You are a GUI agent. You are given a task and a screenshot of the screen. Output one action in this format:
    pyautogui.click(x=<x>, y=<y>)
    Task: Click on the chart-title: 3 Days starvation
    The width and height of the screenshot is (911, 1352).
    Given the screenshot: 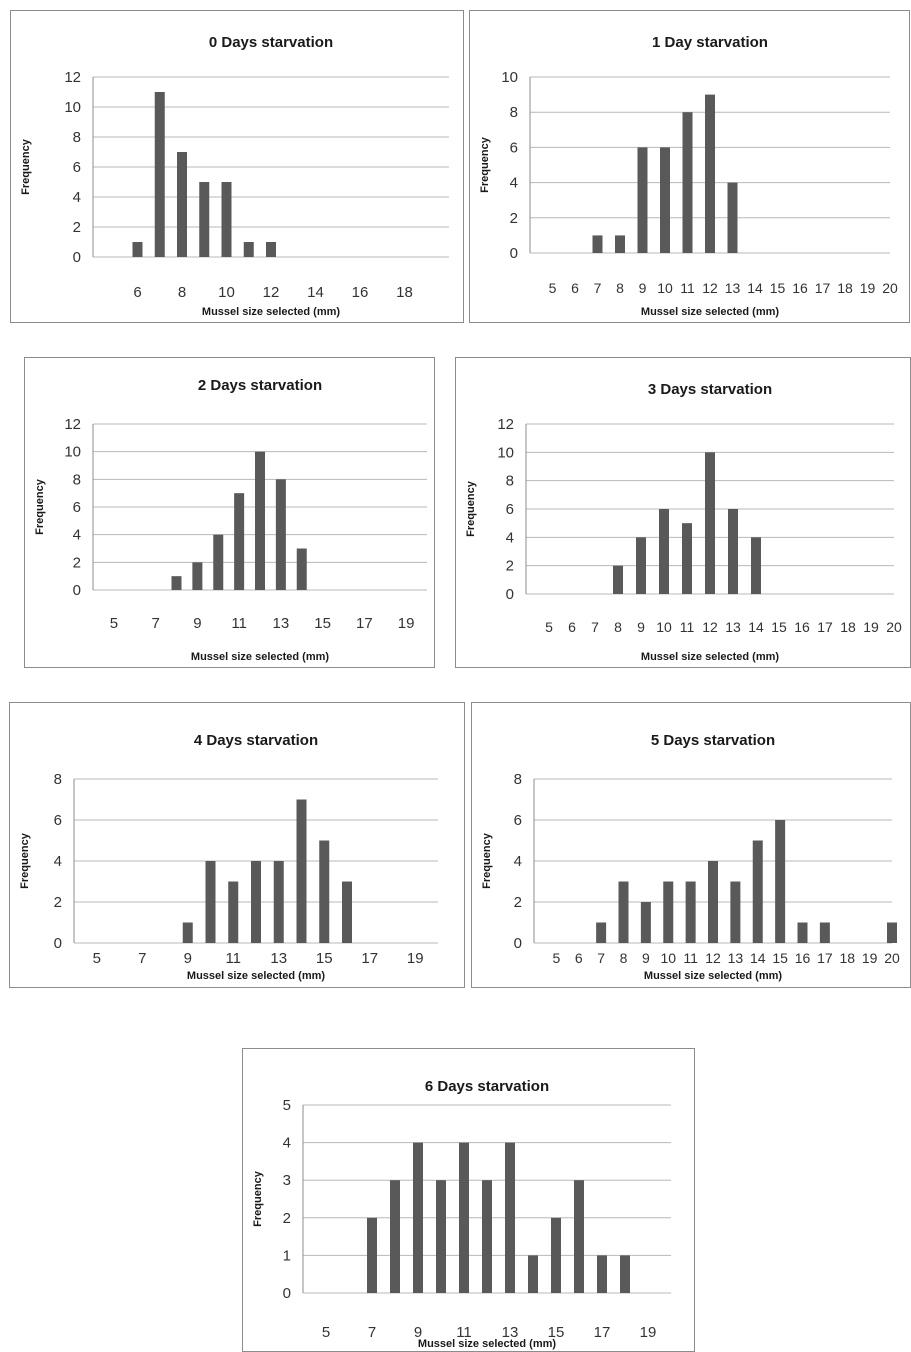 What is the action you would take?
    pyautogui.click(x=710, y=389)
    